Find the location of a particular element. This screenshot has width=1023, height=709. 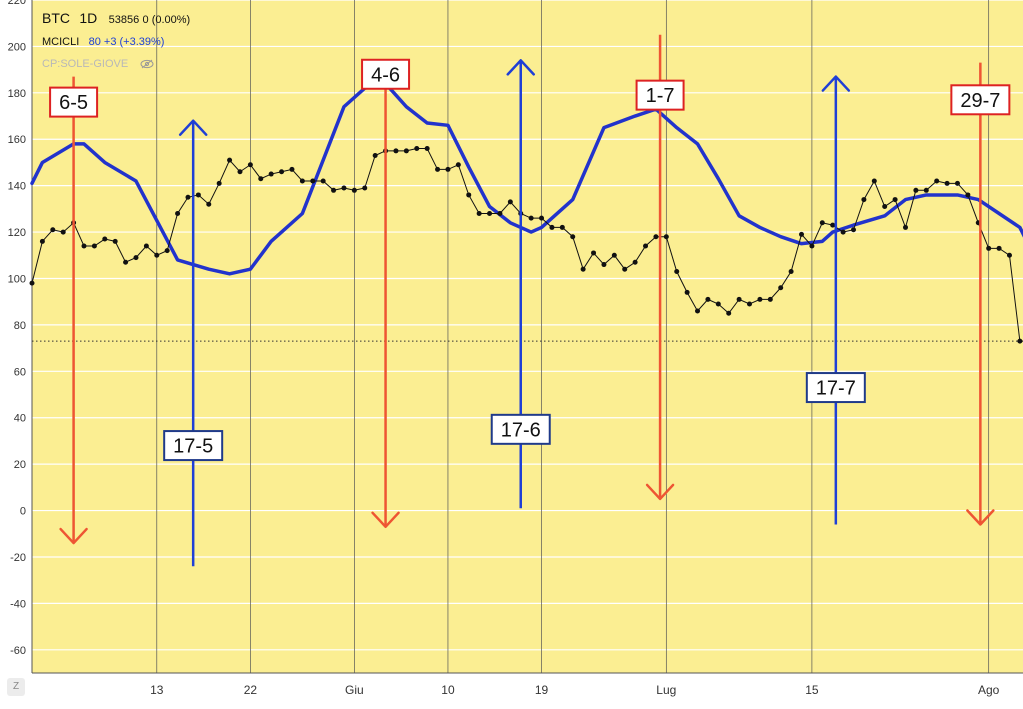

y-tick-label: -40 is located at coordinates (18, 604).